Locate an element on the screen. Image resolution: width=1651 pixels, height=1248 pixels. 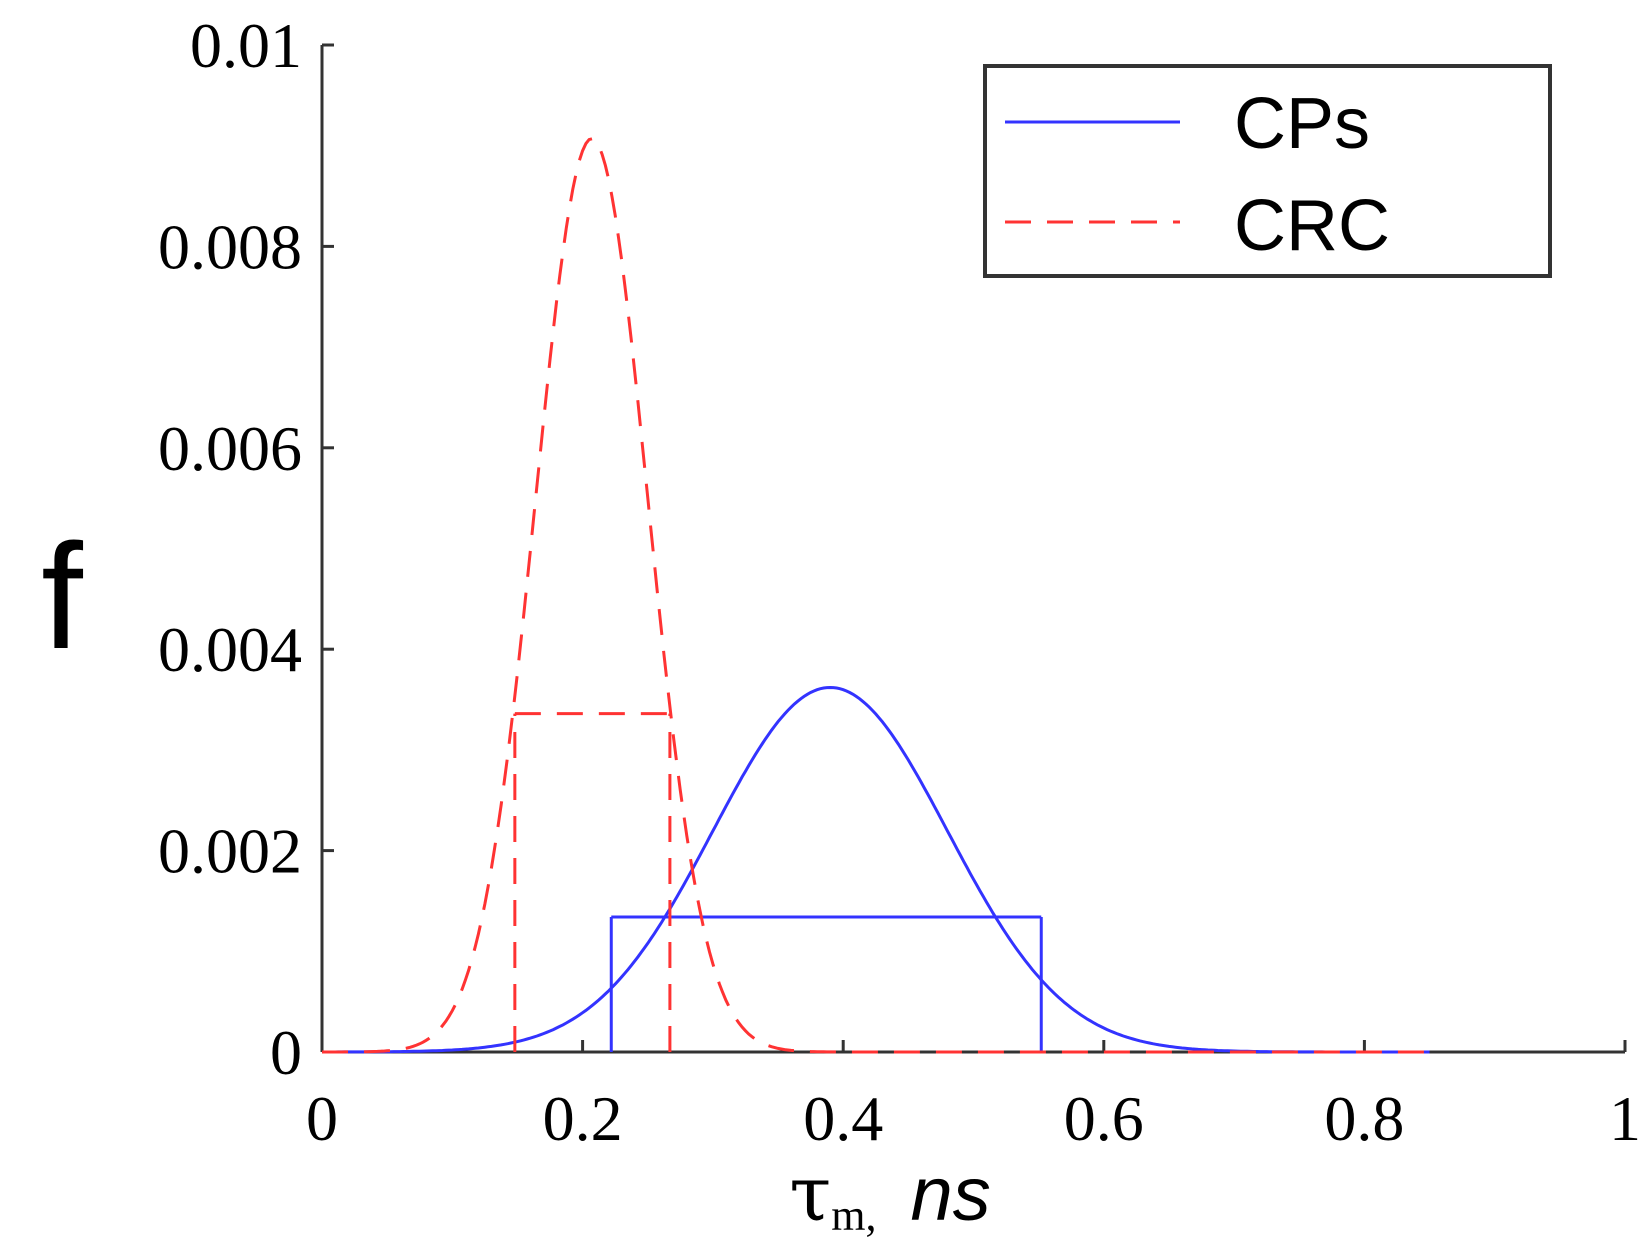
legend-box is located at coordinates (1267, 171).